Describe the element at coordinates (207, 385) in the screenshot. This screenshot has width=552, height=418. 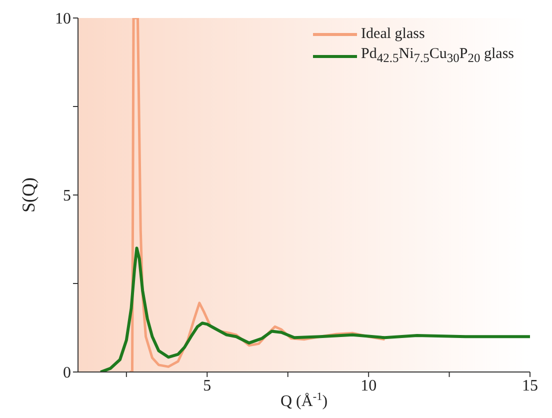
I see `x-tick-label: 5` at that location.